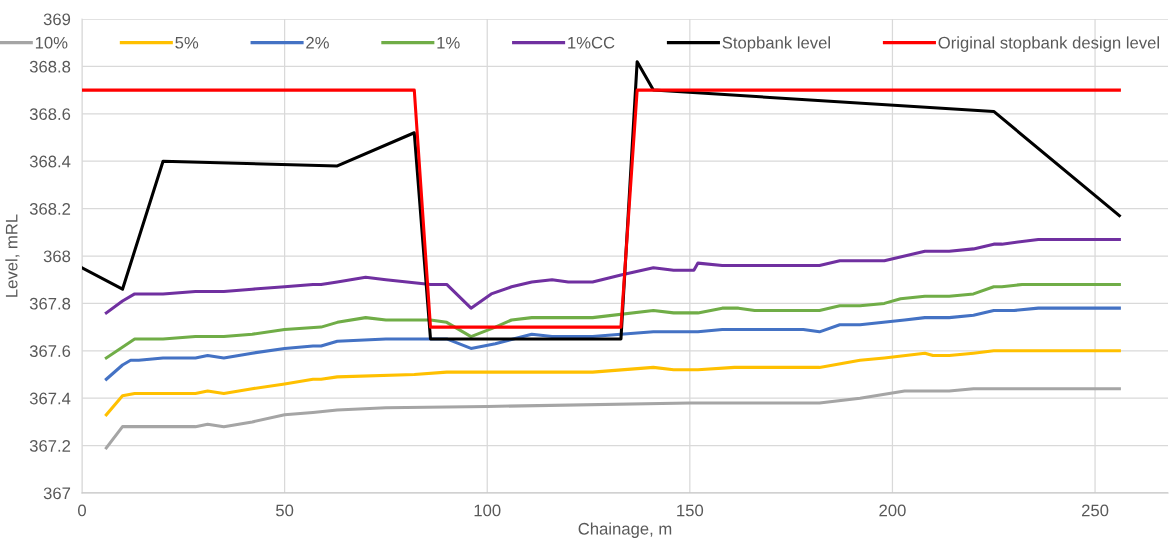 This screenshot has width=1171, height=549. What do you see at coordinates (50, 161) in the screenshot?
I see `y-tick-label: 368.4` at bounding box center [50, 161].